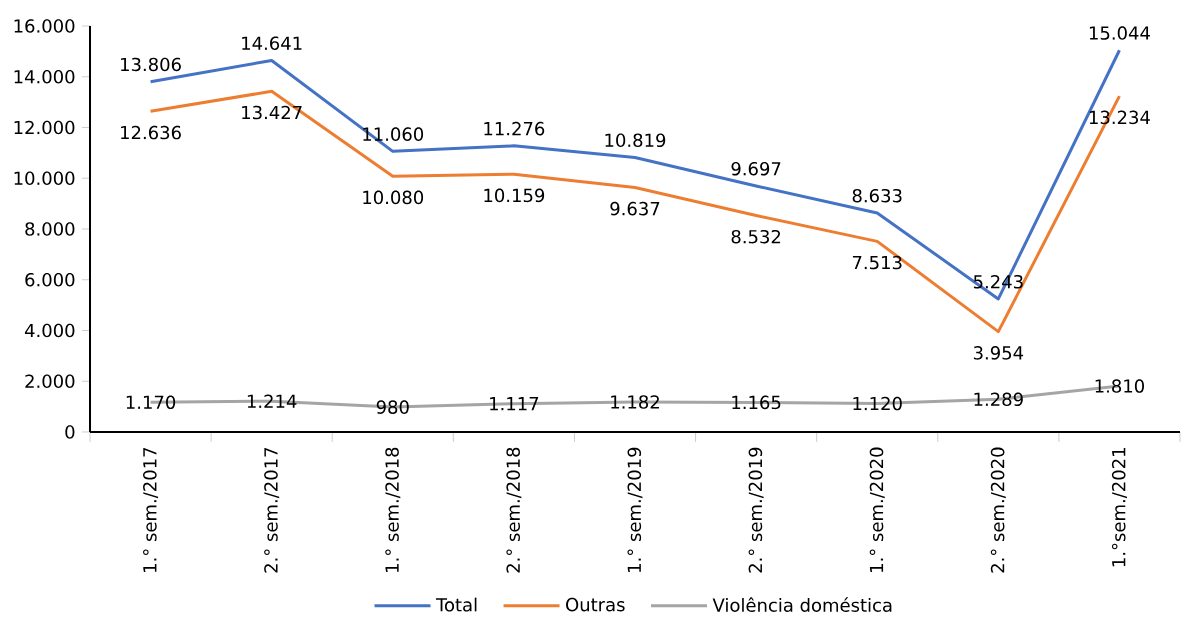 The image size is (1182, 635). Describe the element at coordinates (514, 128) in the screenshot. I see `data-label: 11.276` at that location.